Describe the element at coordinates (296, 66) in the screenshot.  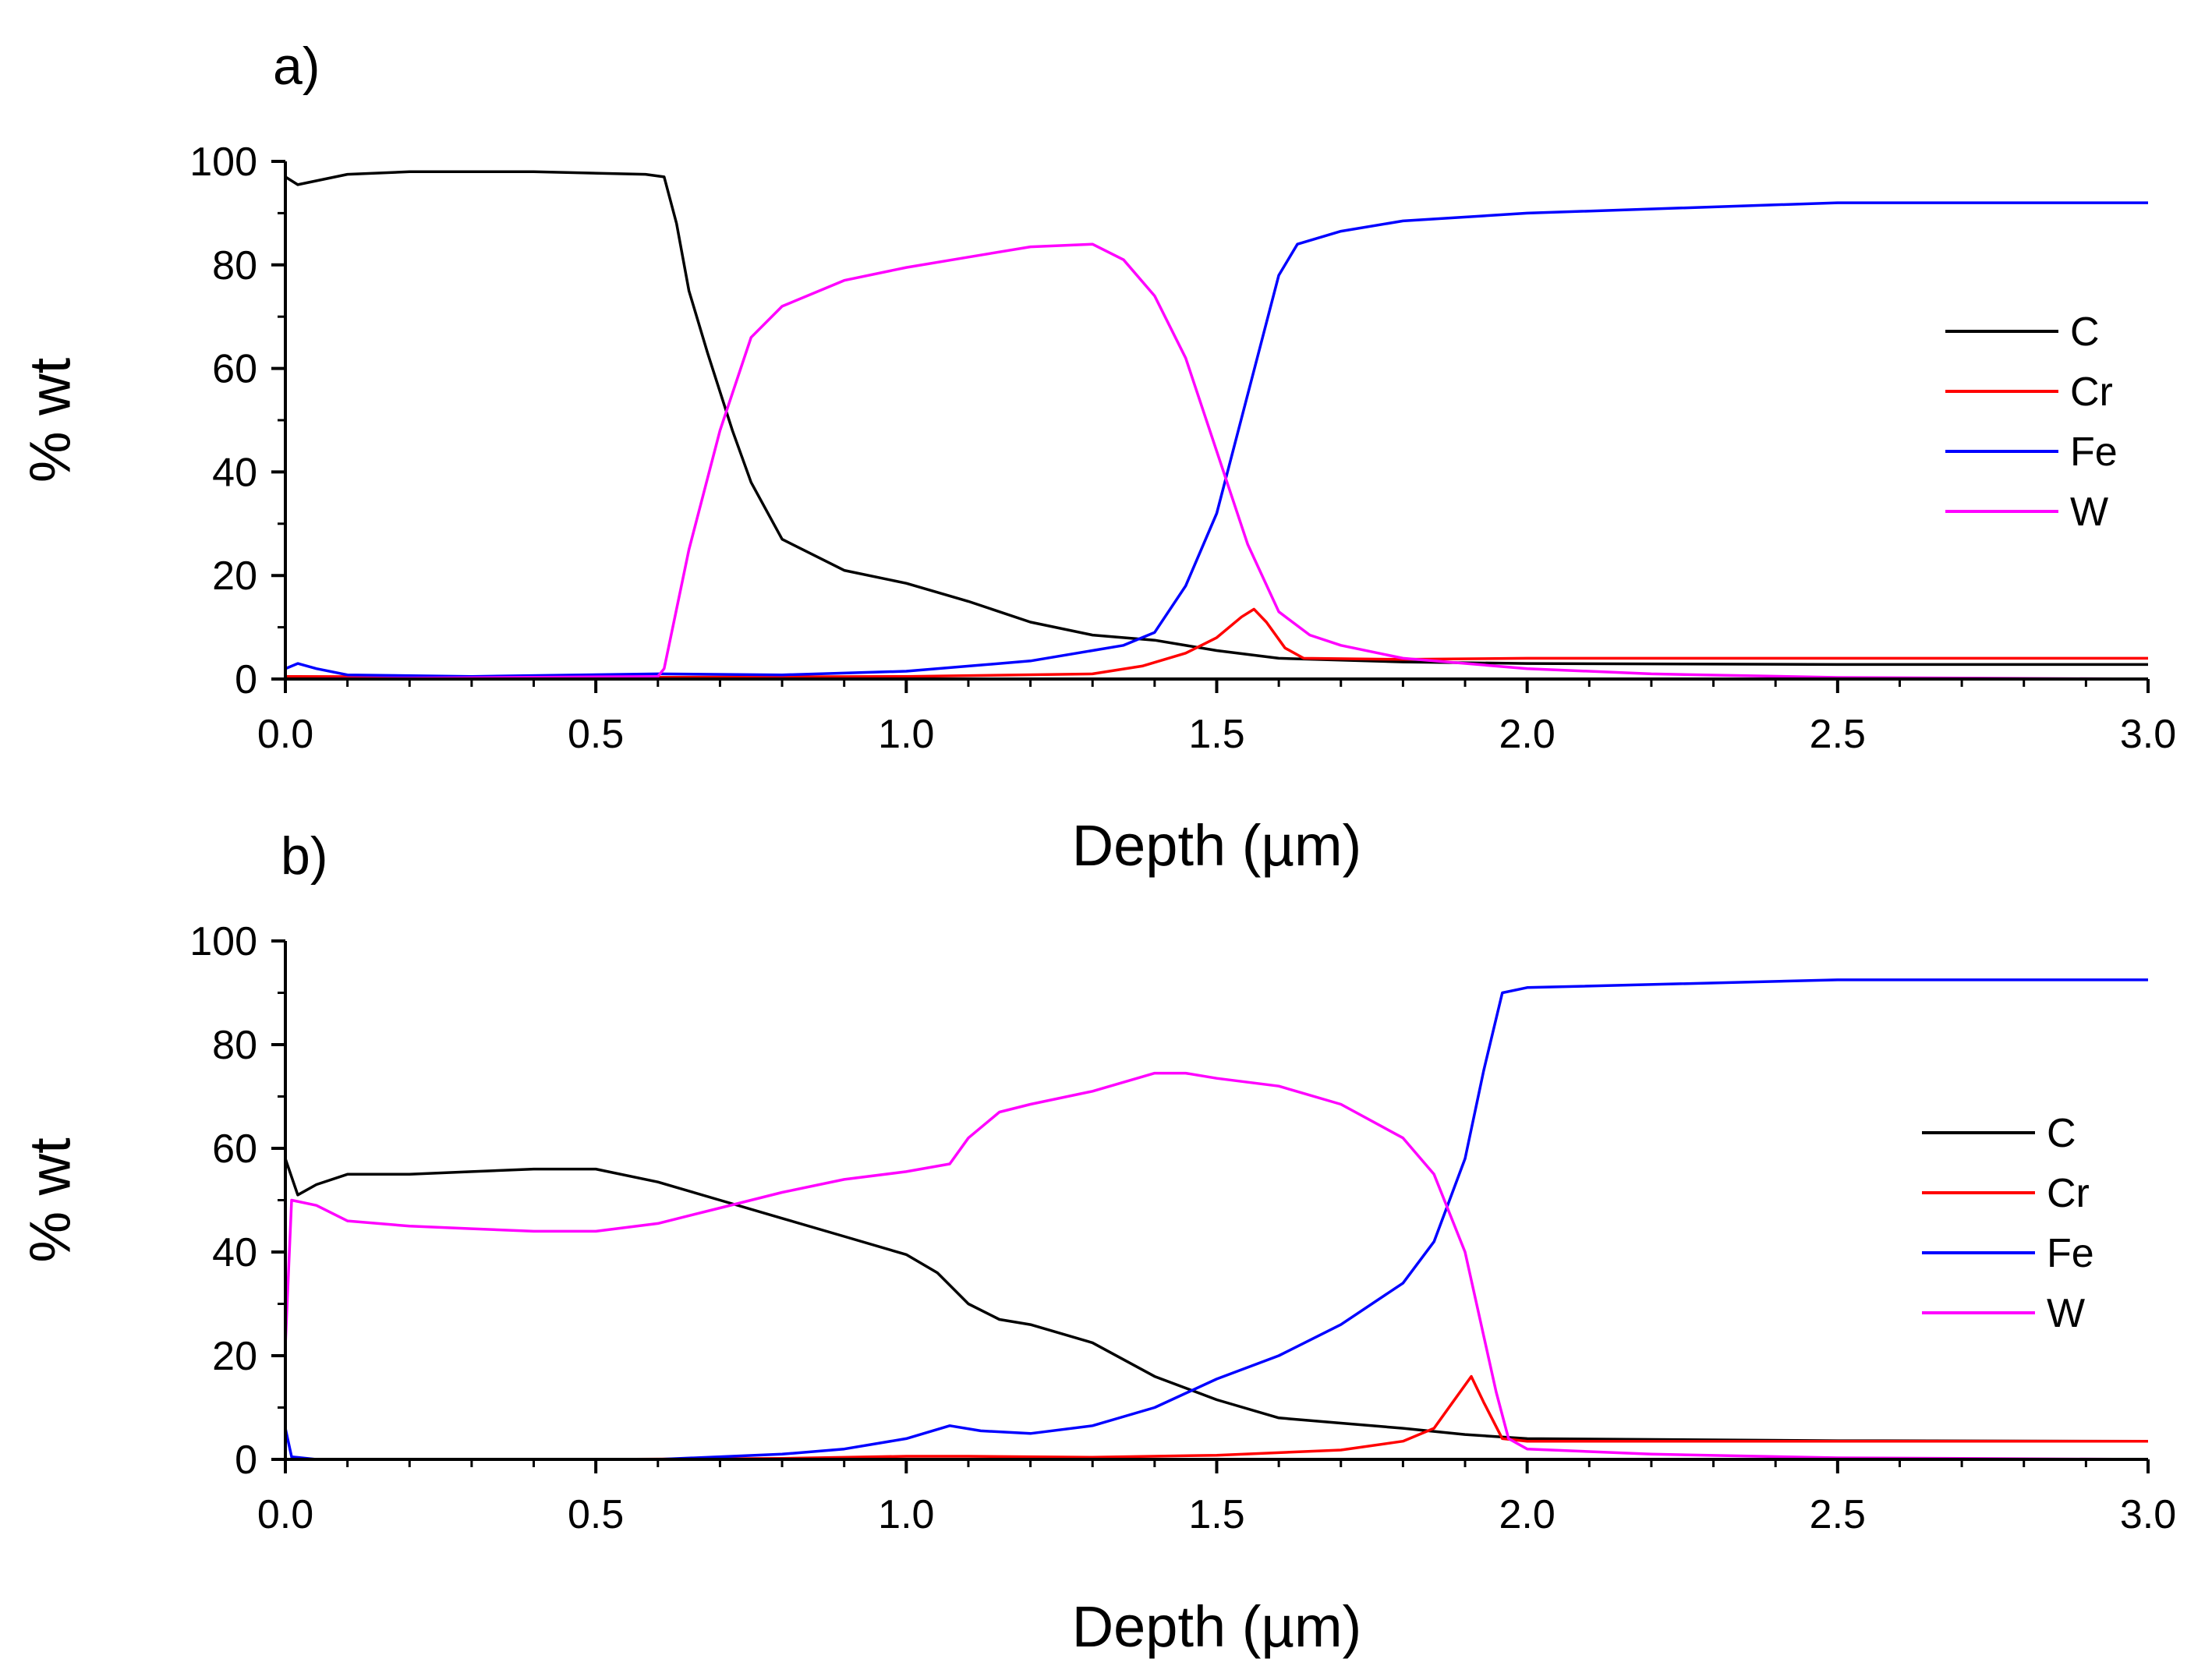
I see `panel-label: a)` at that location.